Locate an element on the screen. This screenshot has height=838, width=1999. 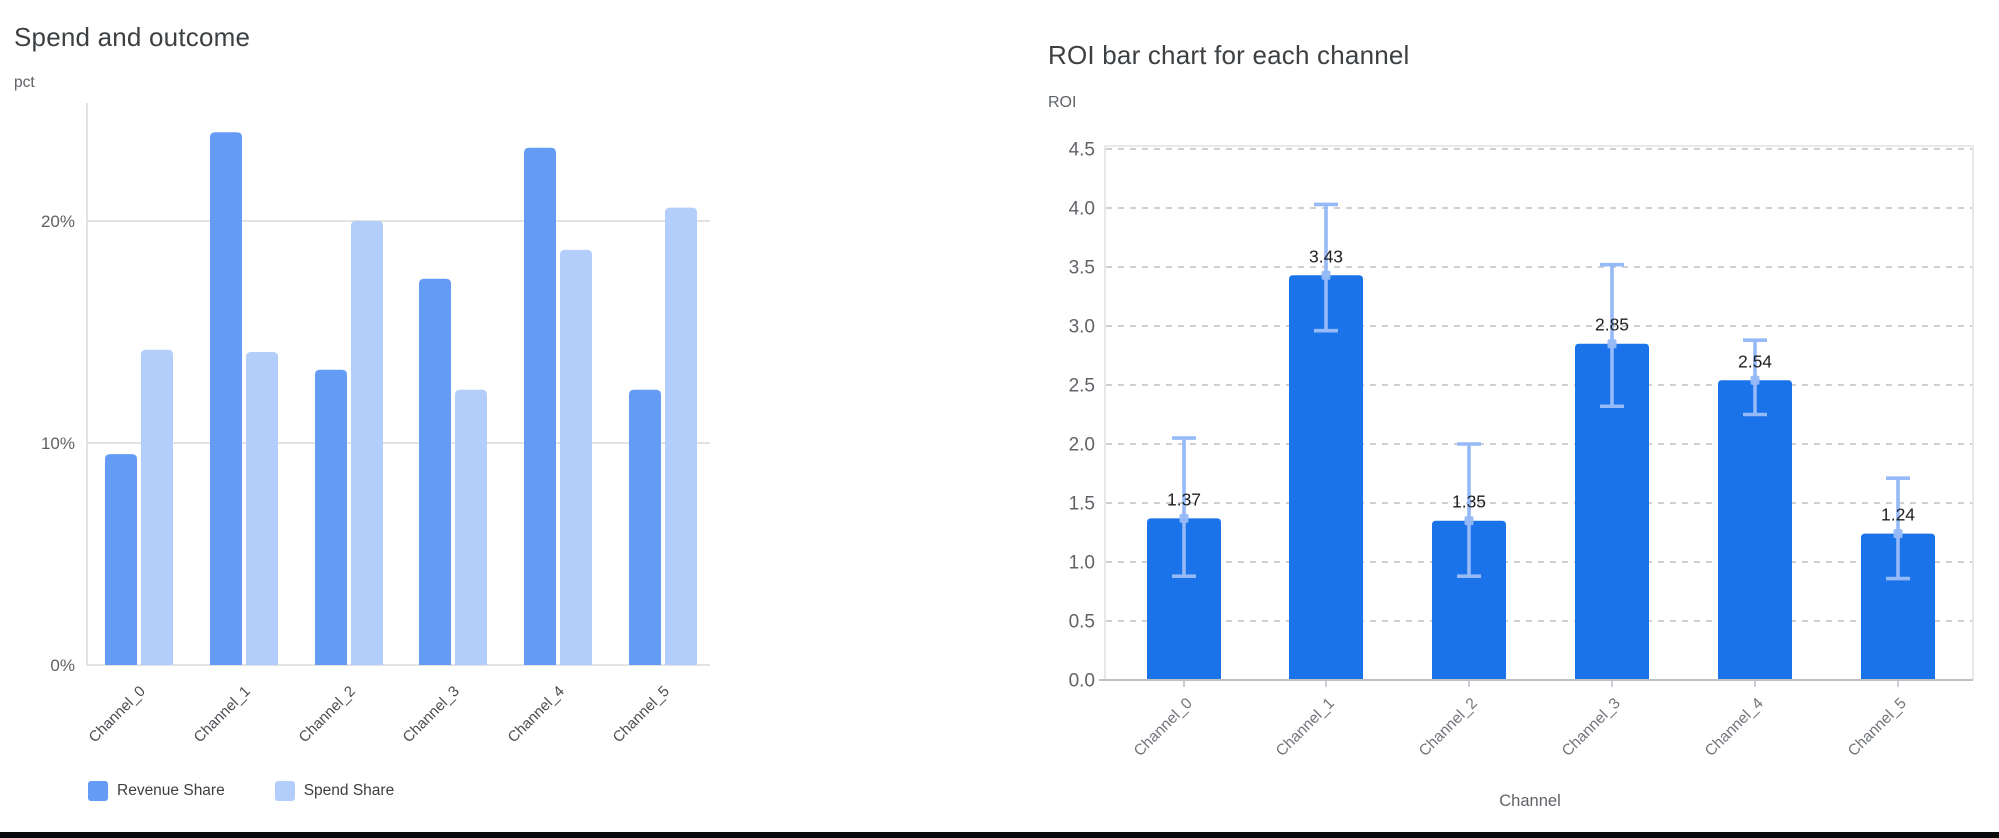
y-tick-label: 0.0 is located at coordinates (1082, 681).